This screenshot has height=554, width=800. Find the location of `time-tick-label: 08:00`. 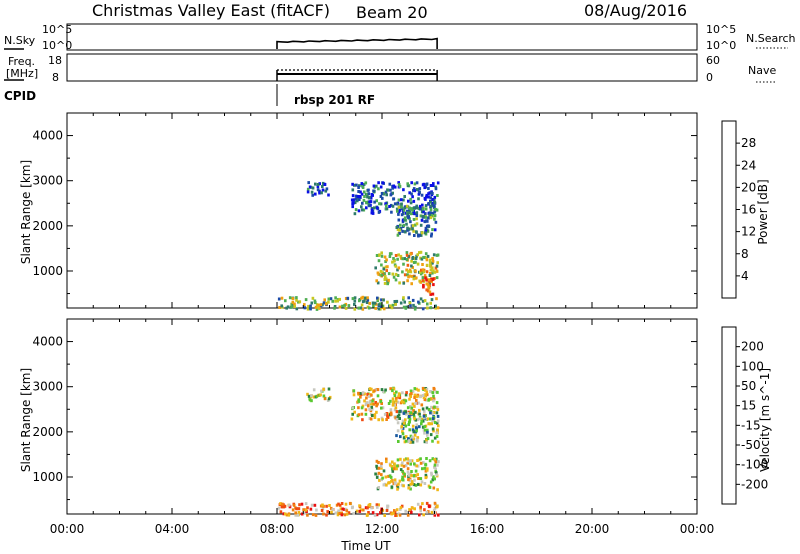

time-tick-label: 08:00 is located at coordinates (277, 529).